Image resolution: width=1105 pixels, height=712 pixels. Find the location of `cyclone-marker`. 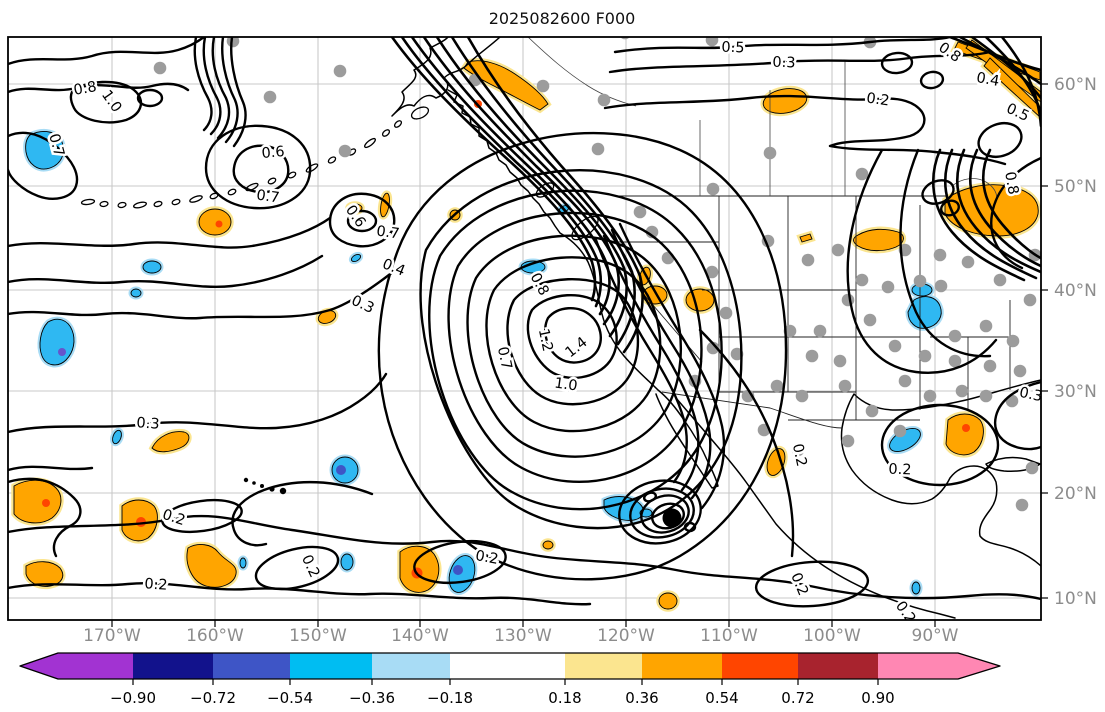

cyclone-marker is located at coordinates (660, 512).